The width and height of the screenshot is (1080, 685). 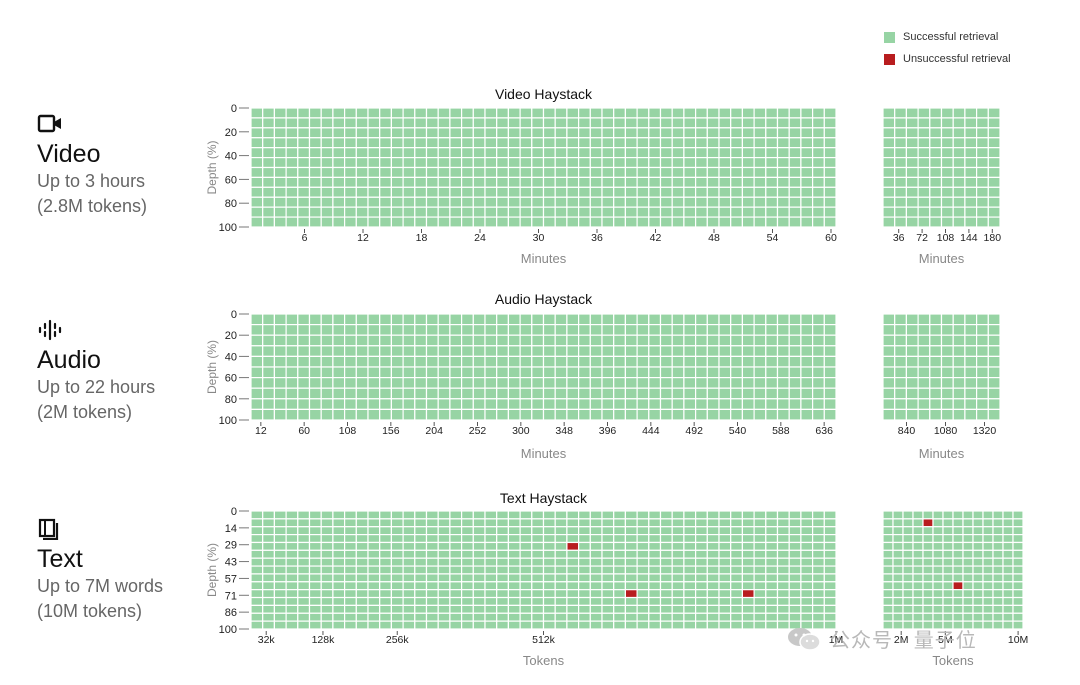 What do you see at coordinates (391, 431) in the screenshot?
I see `x-tick-label: 156` at bounding box center [391, 431].